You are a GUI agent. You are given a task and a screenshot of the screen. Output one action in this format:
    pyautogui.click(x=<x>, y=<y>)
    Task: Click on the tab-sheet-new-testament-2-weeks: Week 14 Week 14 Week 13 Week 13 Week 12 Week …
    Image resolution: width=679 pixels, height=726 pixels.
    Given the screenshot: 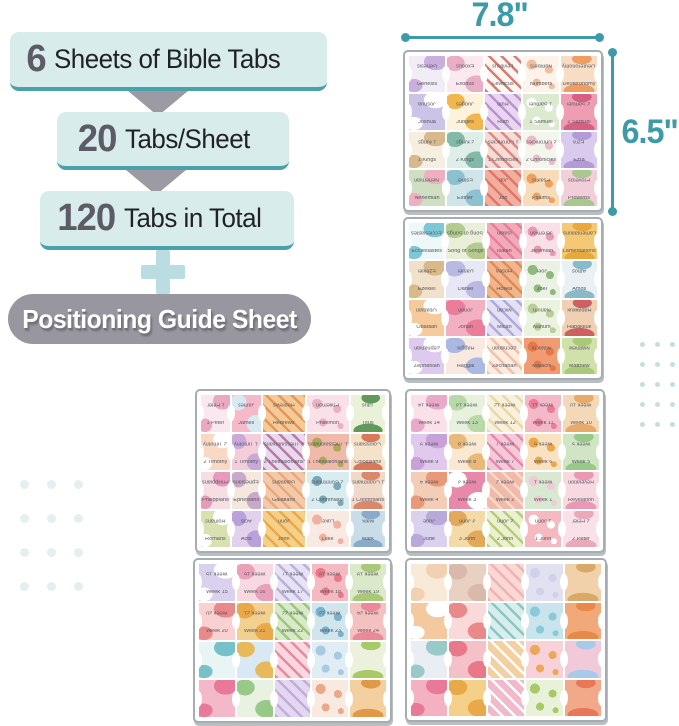 What is the action you would take?
    pyautogui.click(x=505, y=471)
    